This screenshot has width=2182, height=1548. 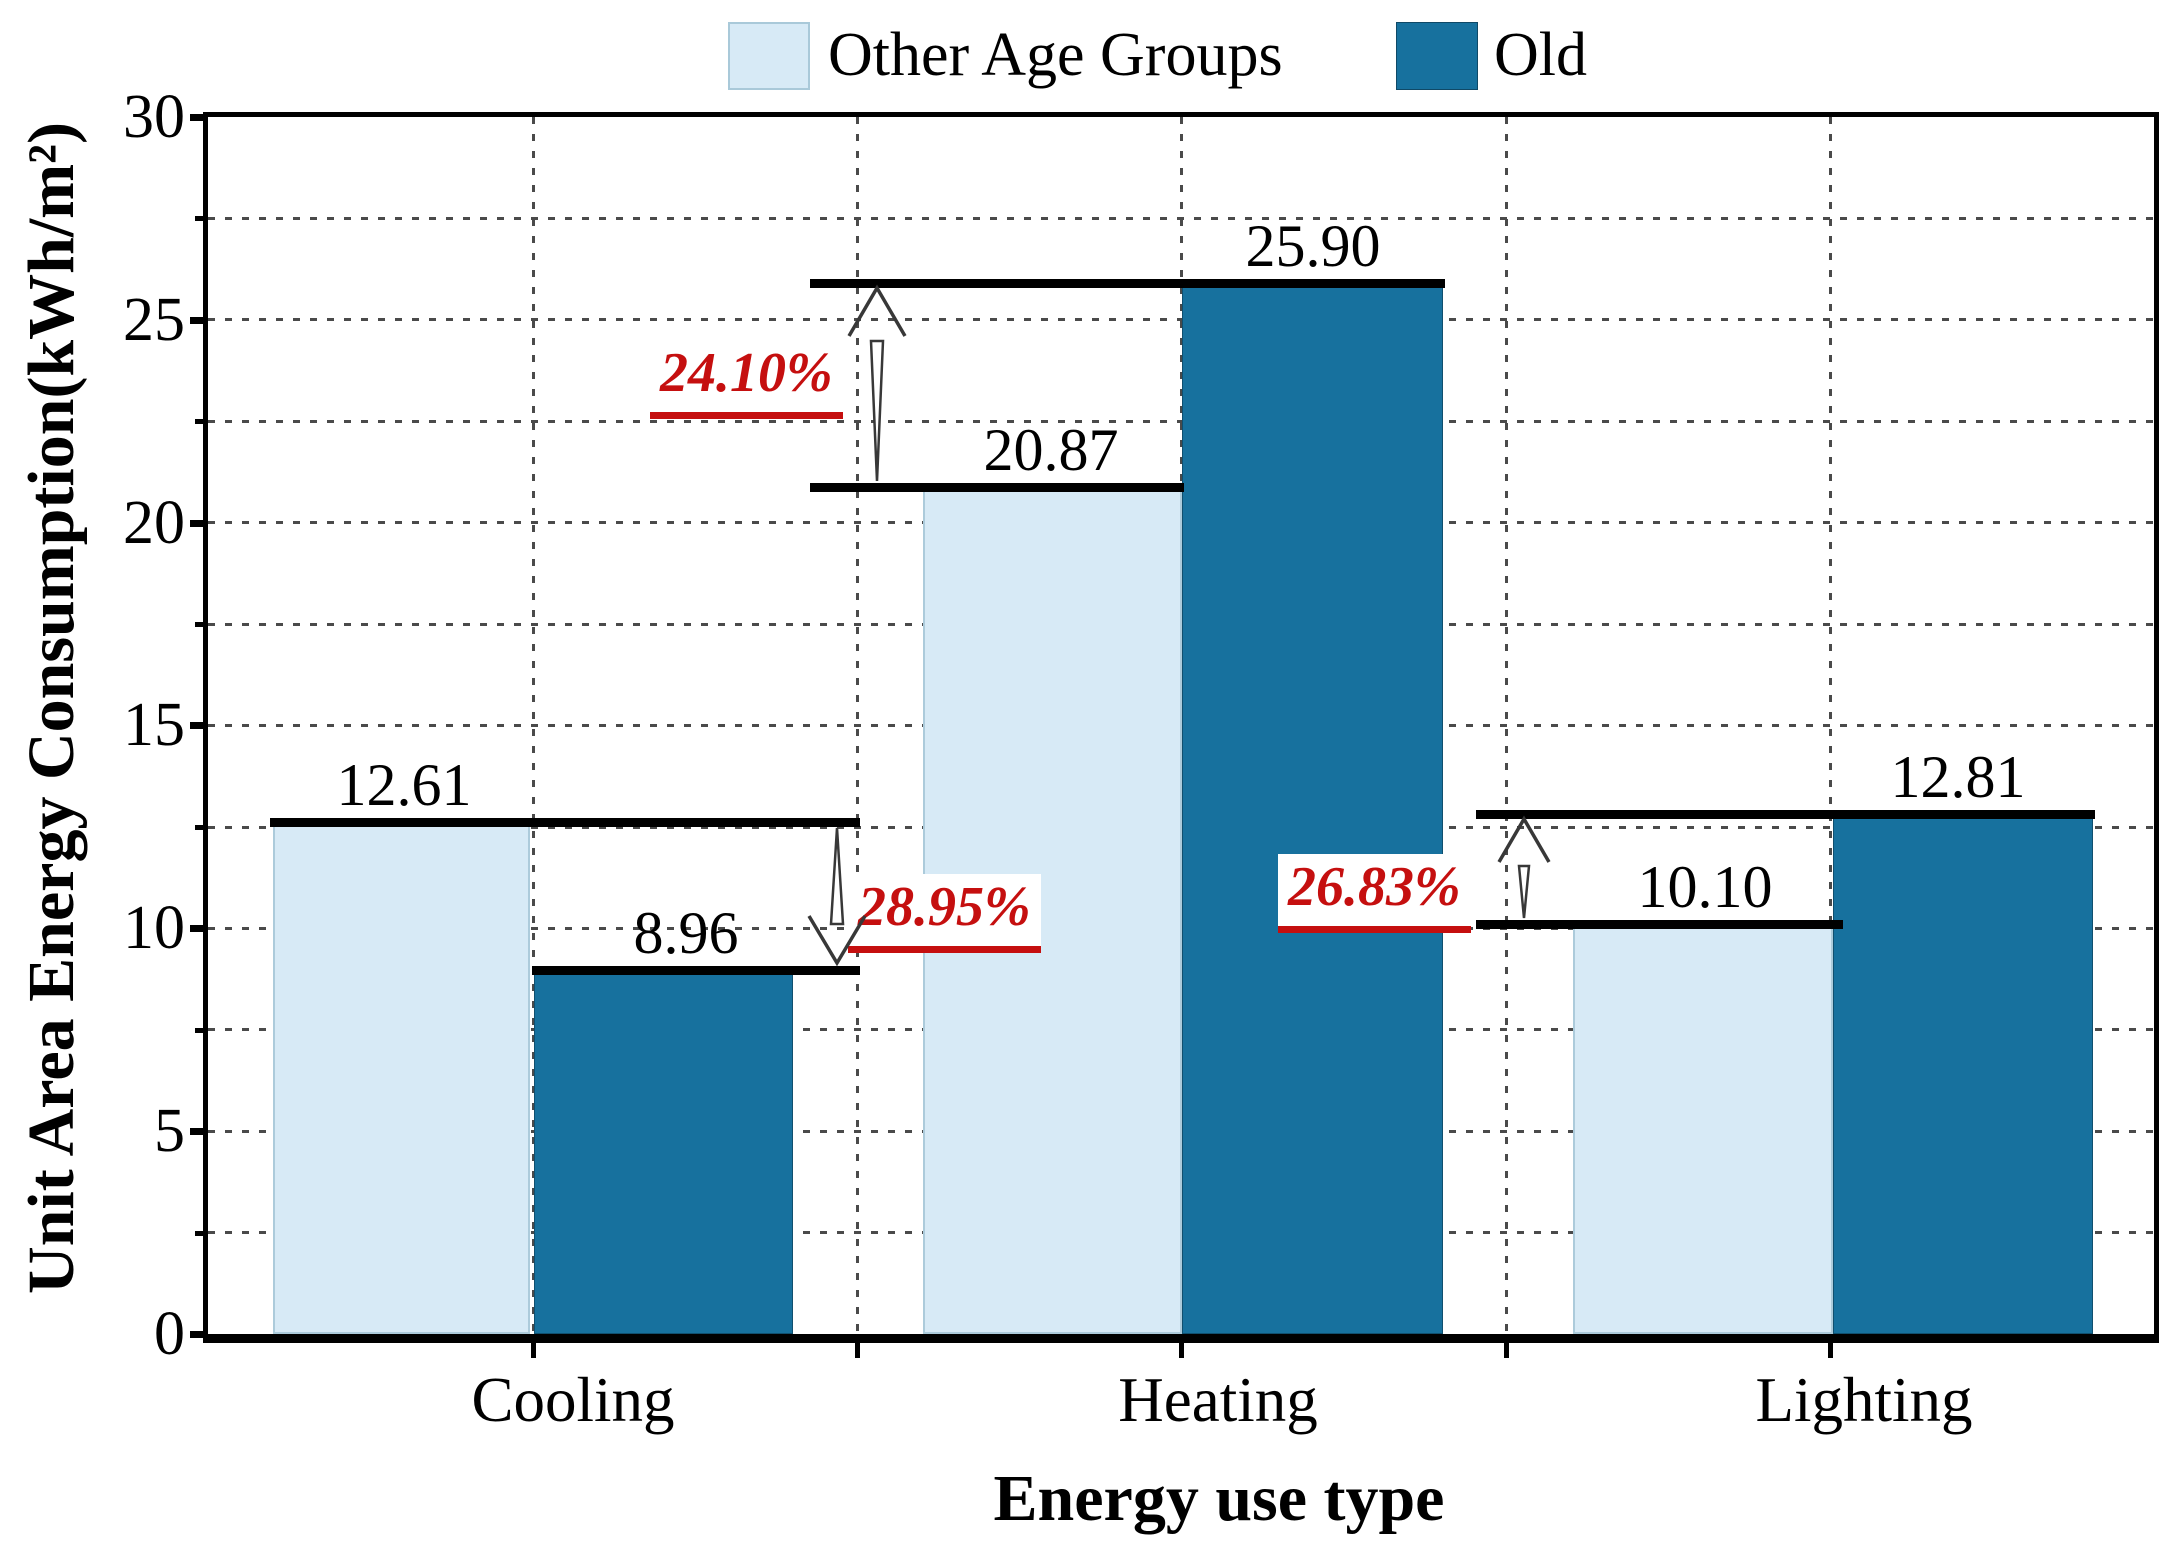 What do you see at coordinates (1181, 1350) in the screenshot?
I see `x-axis-tick-heating` at bounding box center [1181, 1350].